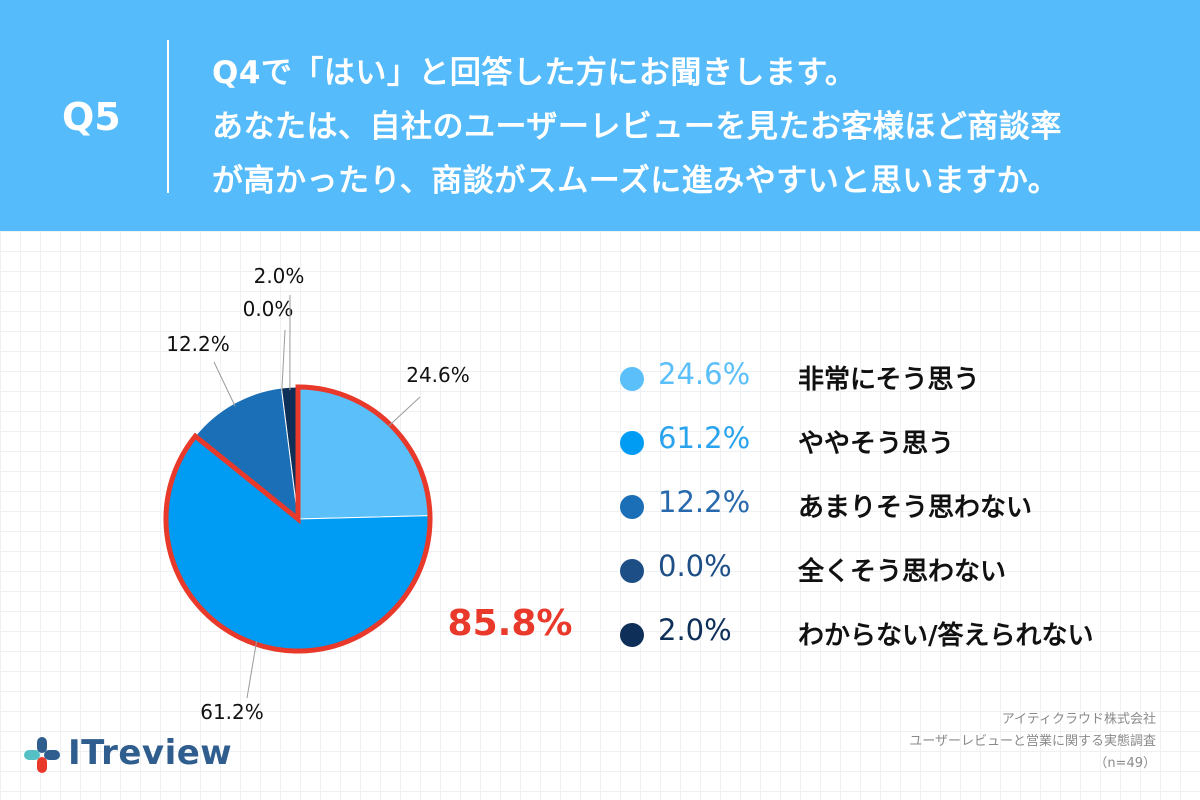 This screenshot has width=1200, height=800. I want to click on legend-percentage: 12.2%, so click(704, 502).